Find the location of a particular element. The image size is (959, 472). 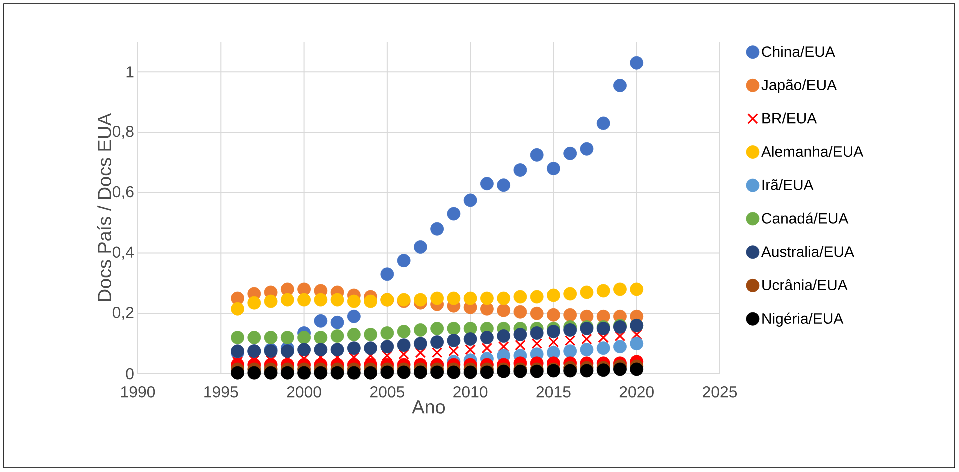

x-tick-label: 2000 is located at coordinates (304, 392).